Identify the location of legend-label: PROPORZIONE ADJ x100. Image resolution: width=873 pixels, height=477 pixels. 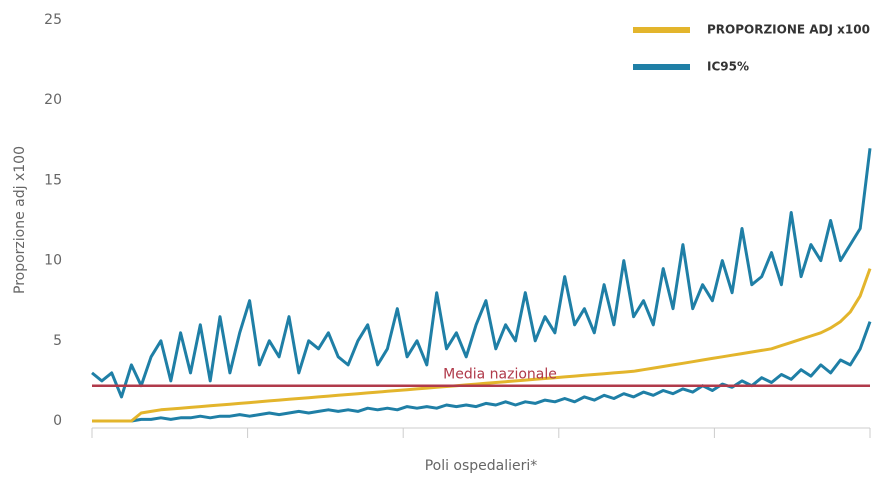
(788, 30).